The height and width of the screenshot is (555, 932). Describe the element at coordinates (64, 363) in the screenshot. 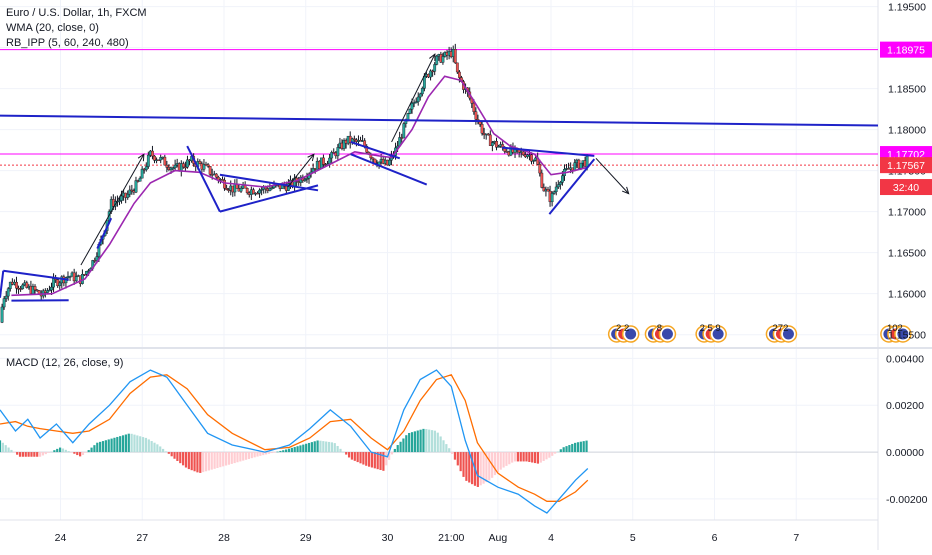

I see `macd-indicator-label: MACD (12, 26, close, 9)` at that location.